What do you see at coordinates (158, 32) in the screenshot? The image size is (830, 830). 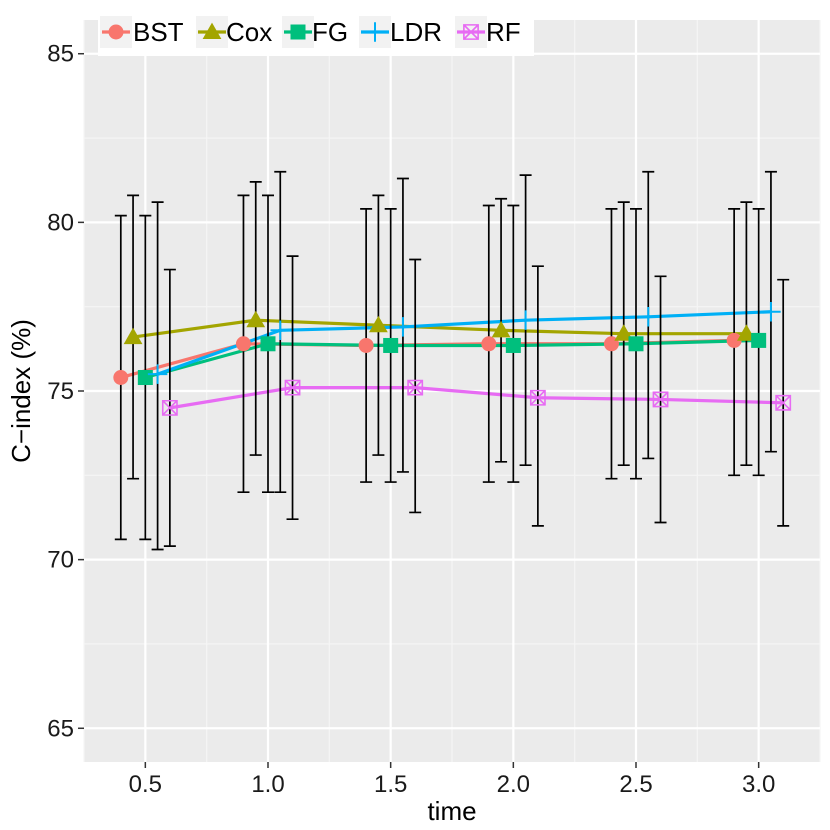 I see `legend-label-bst: BST` at bounding box center [158, 32].